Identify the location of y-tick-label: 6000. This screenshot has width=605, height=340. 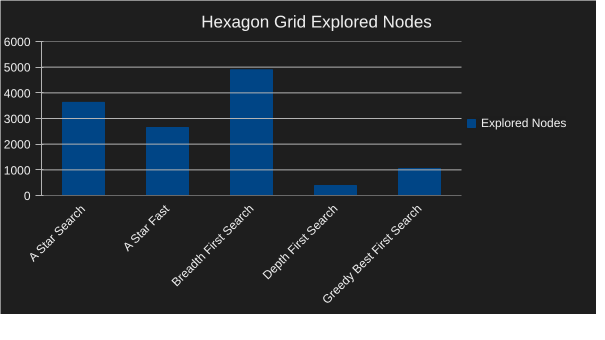
(17, 42).